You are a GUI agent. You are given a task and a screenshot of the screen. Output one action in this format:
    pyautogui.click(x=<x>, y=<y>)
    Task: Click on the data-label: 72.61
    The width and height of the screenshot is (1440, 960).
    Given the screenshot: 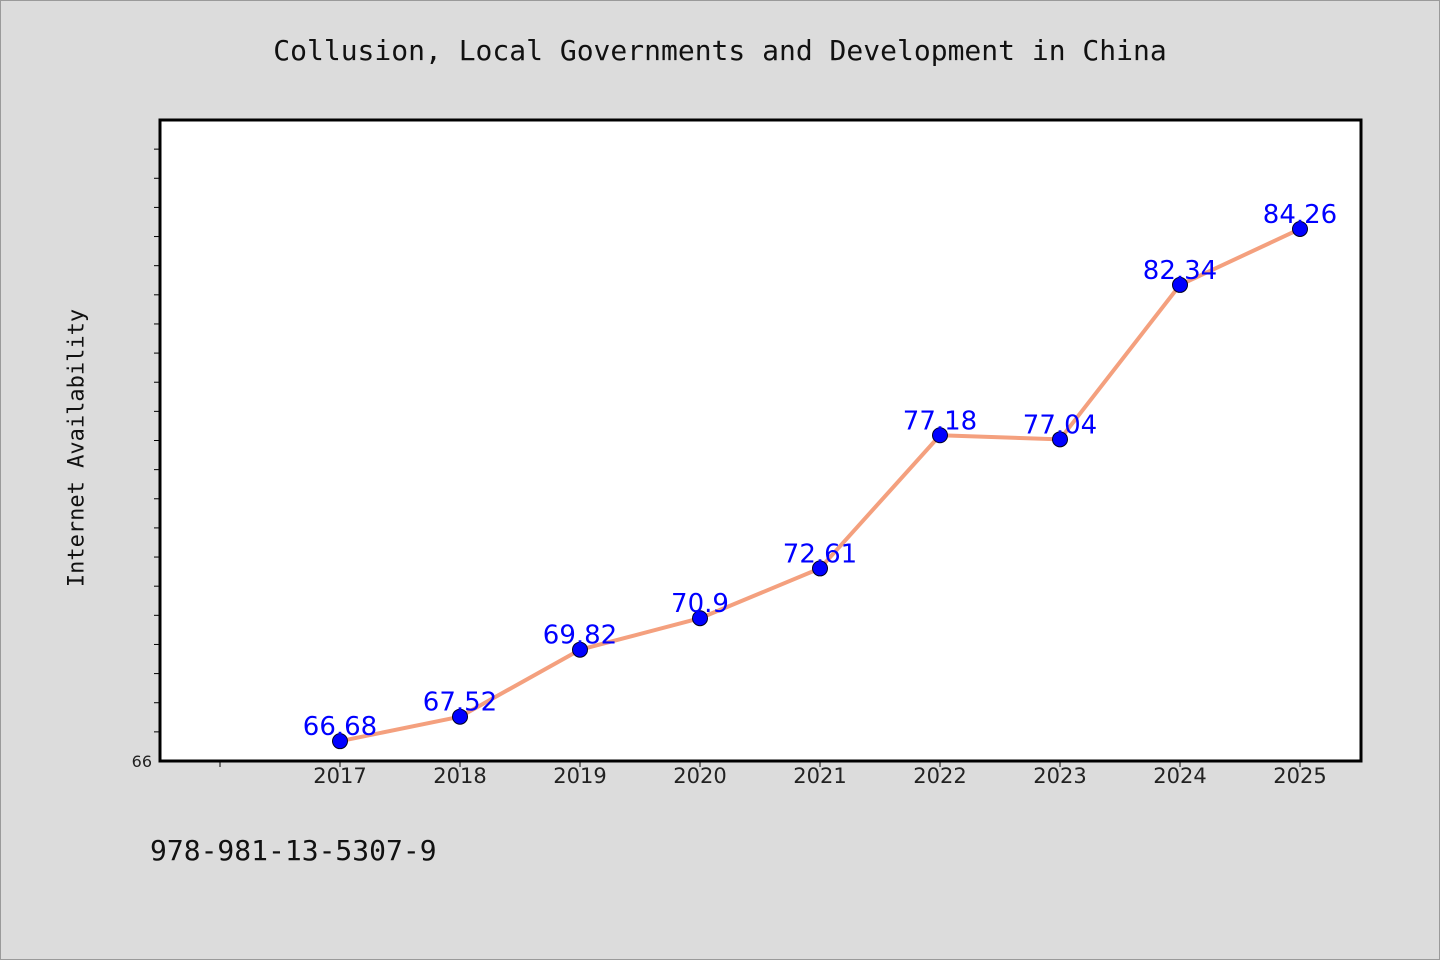 What is the action you would take?
    pyautogui.click(x=820, y=554)
    